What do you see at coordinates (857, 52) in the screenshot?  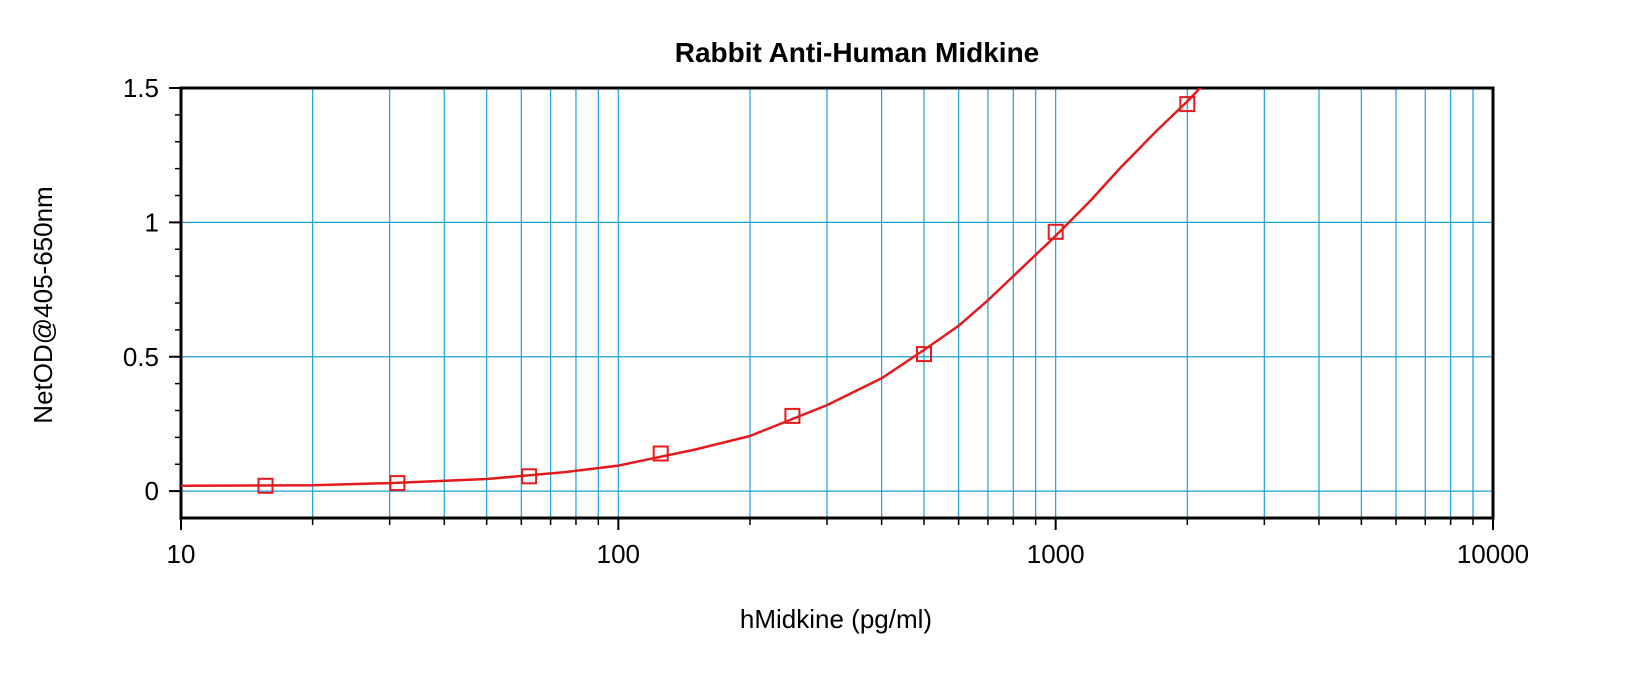 I see `chart-title: Rabbit Anti-Human Midkine` at bounding box center [857, 52].